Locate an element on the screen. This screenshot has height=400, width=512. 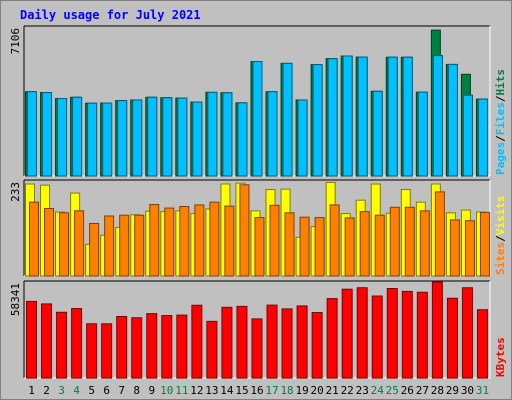
x-tick-label: 18 is located at coordinates (286, 390).